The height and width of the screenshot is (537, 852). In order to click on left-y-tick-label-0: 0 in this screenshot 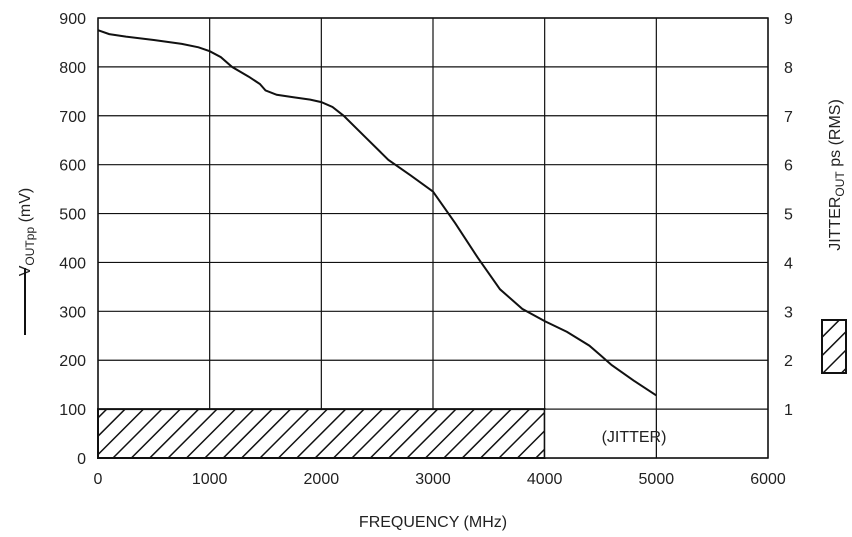, I will do `click(81, 459)`.